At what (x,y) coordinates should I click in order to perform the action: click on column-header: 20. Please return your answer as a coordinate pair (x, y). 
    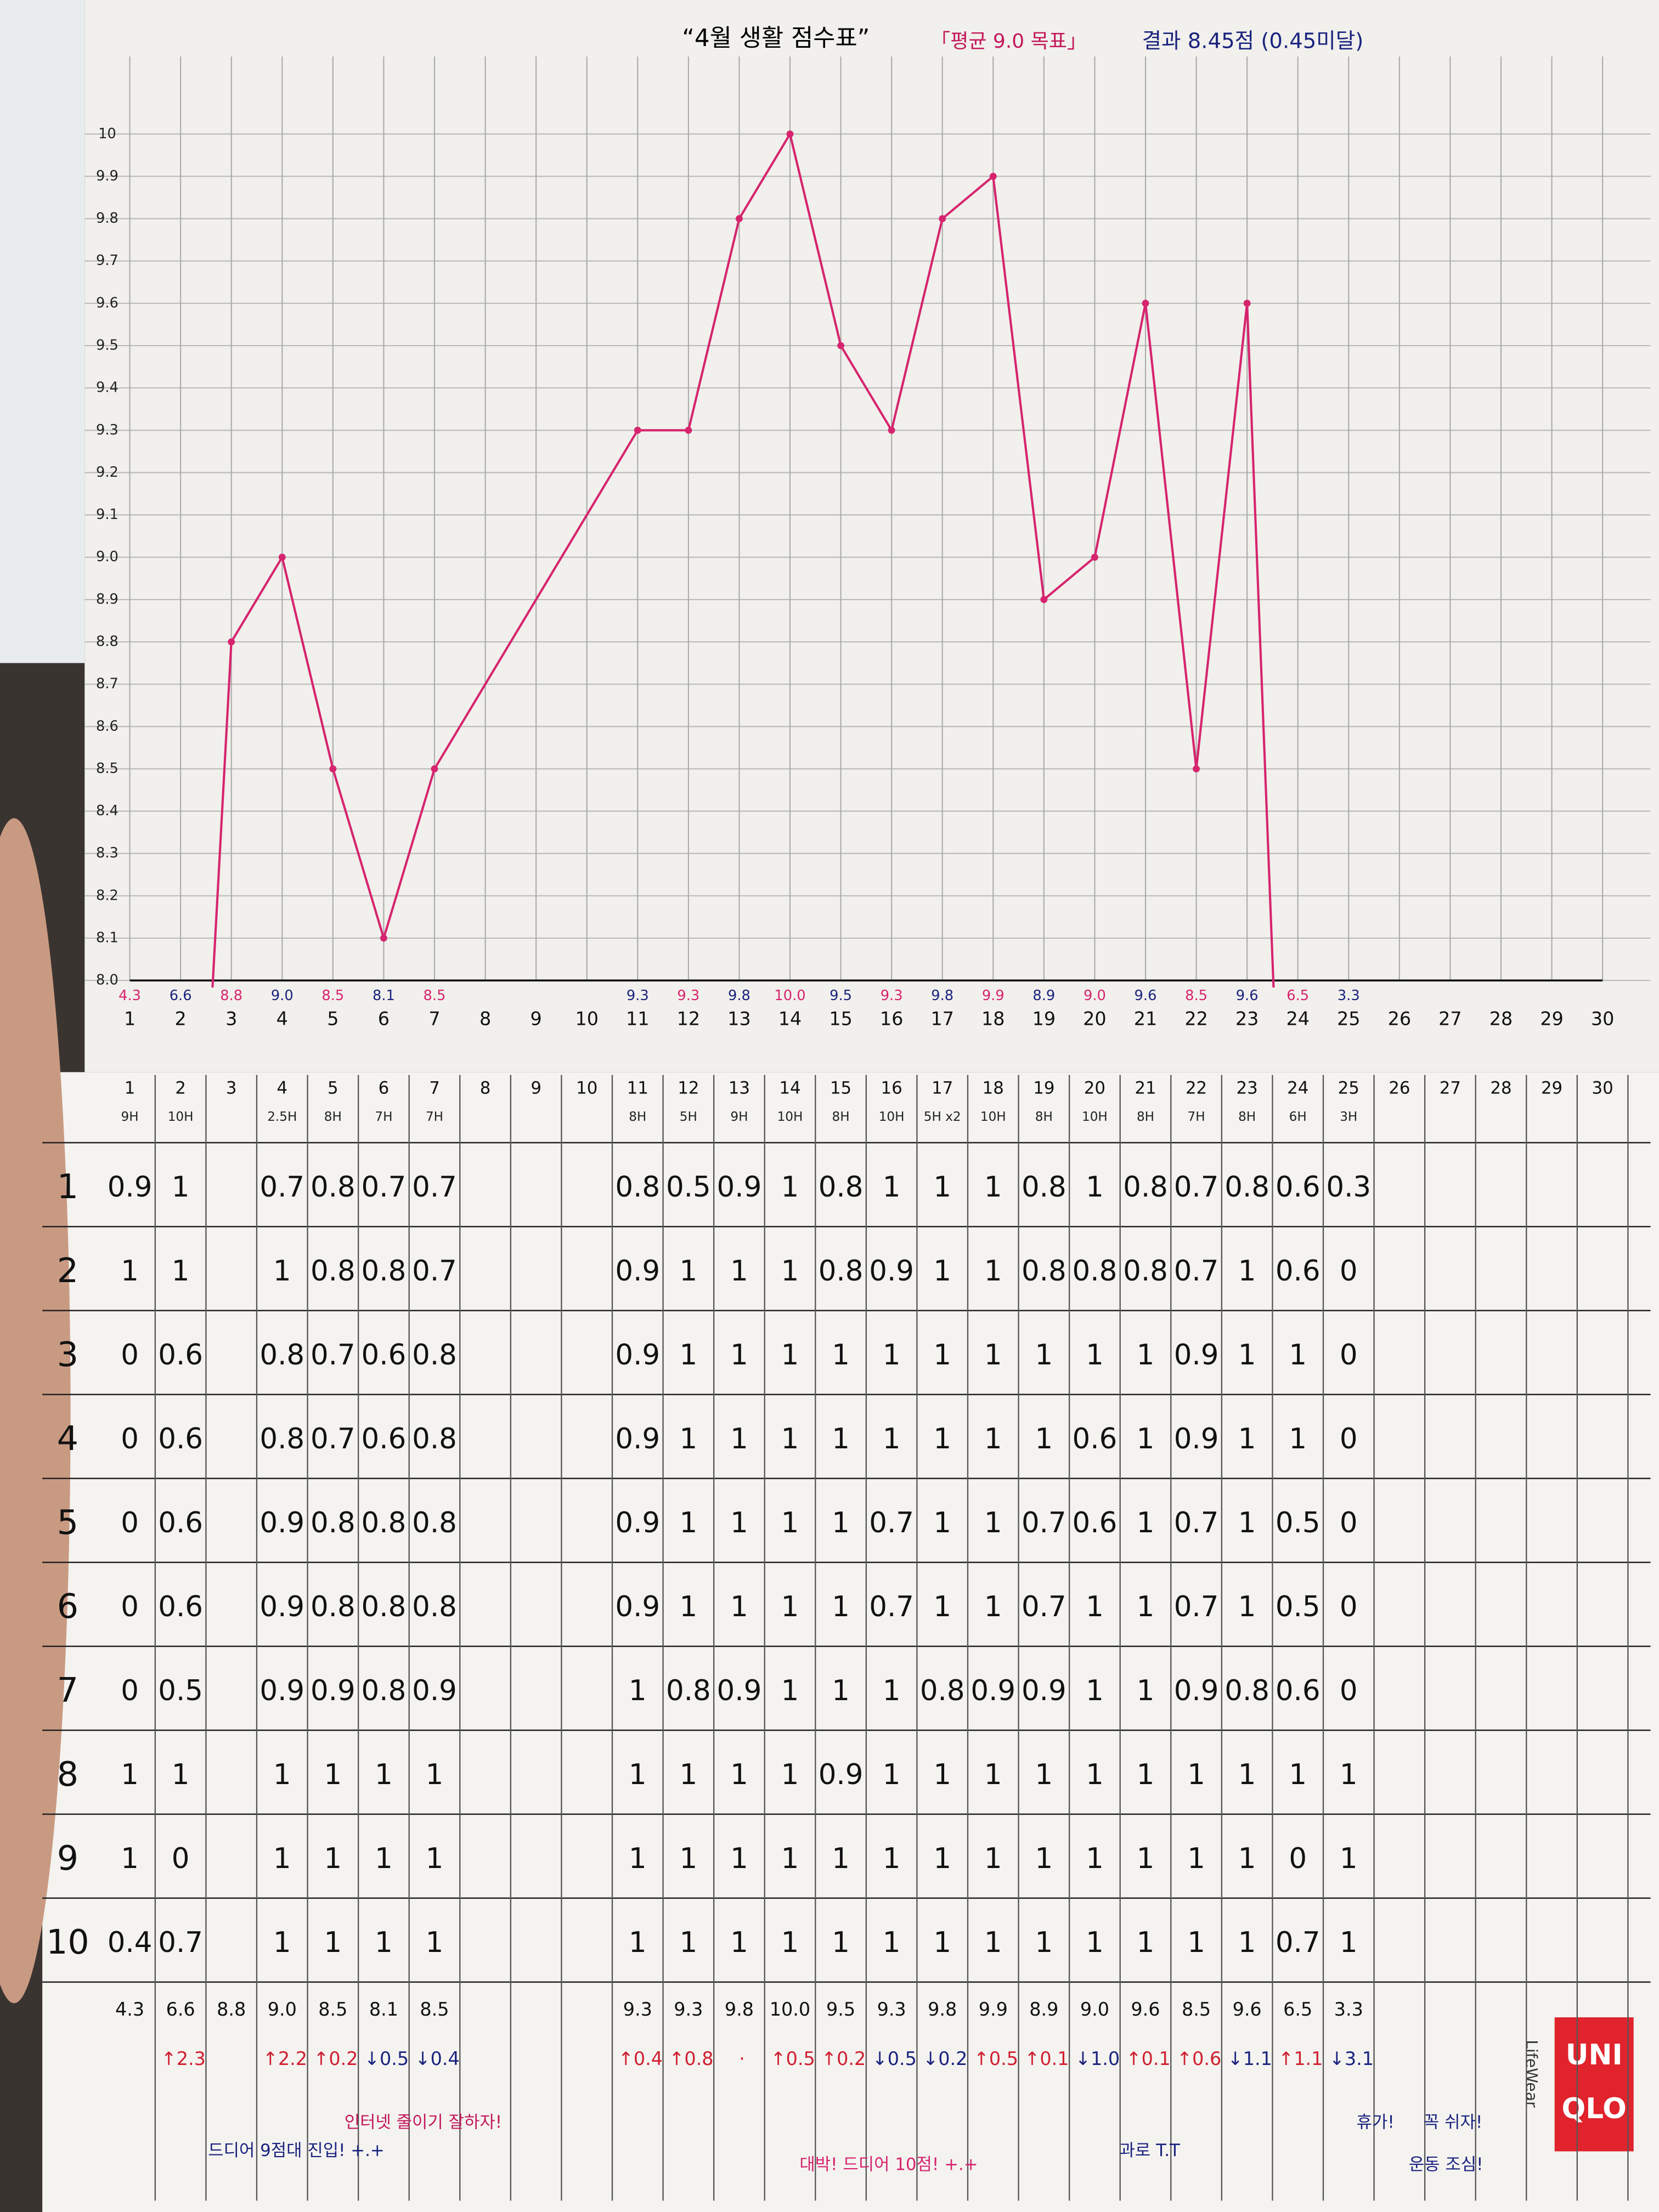
    Looking at the image, I should click on (1094, 1089).